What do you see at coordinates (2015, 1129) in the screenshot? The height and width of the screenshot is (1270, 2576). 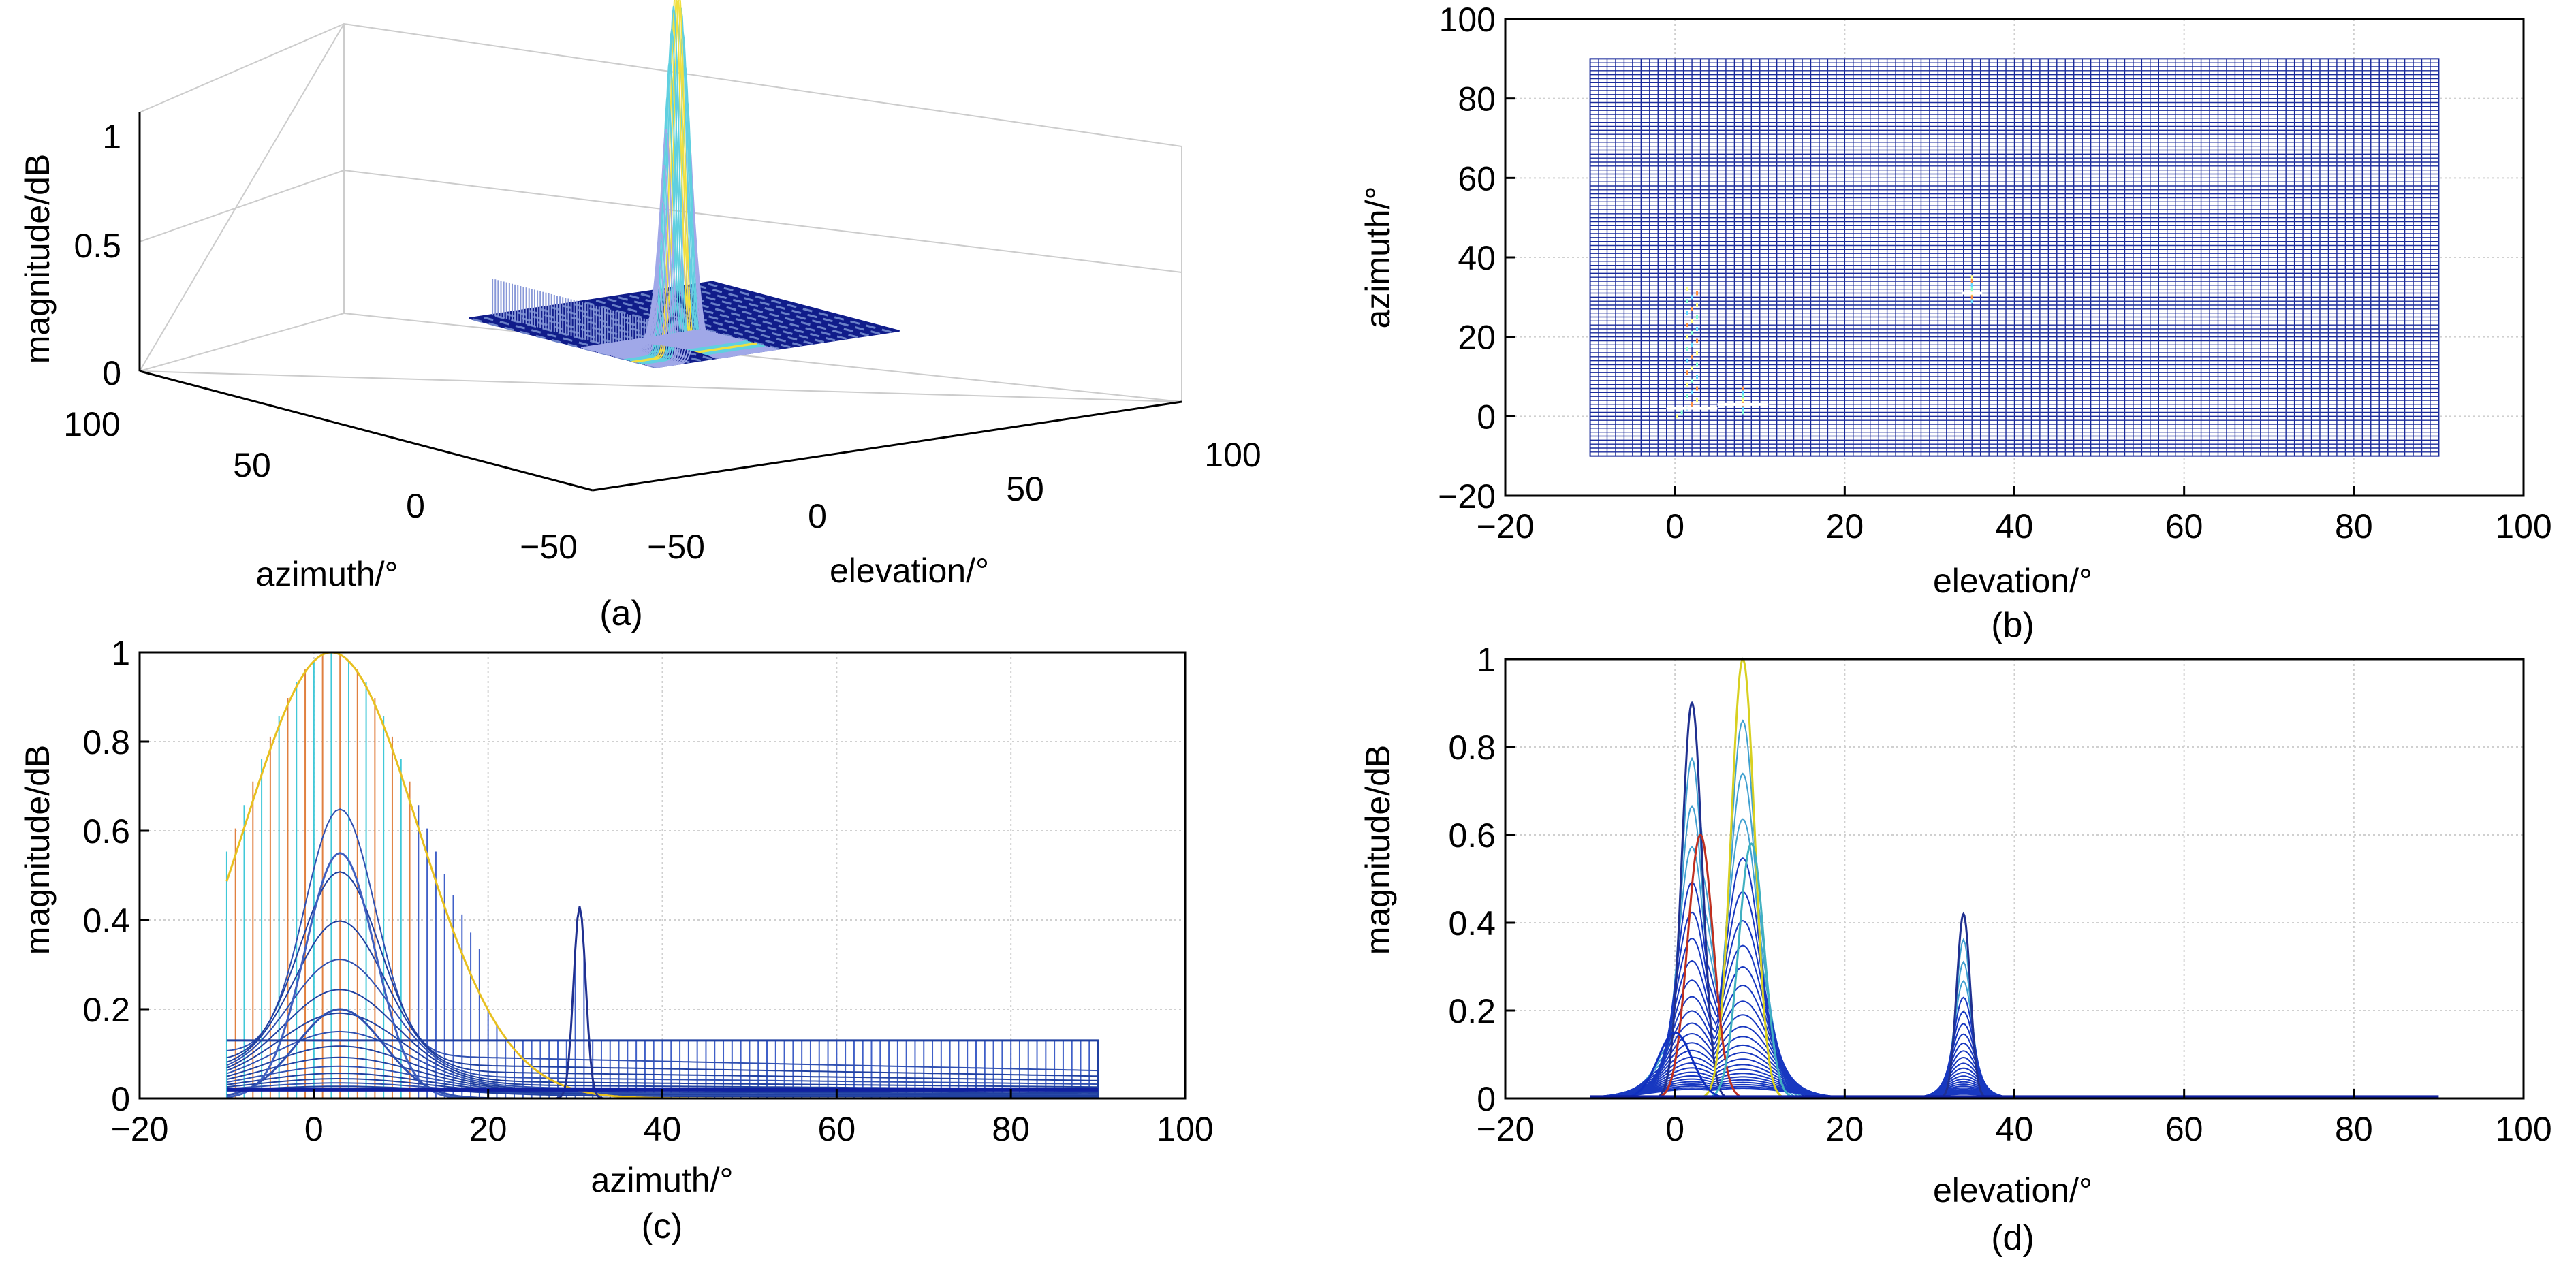 I see `d-xtick-label: 40` at bounding box center [2015, 1129].